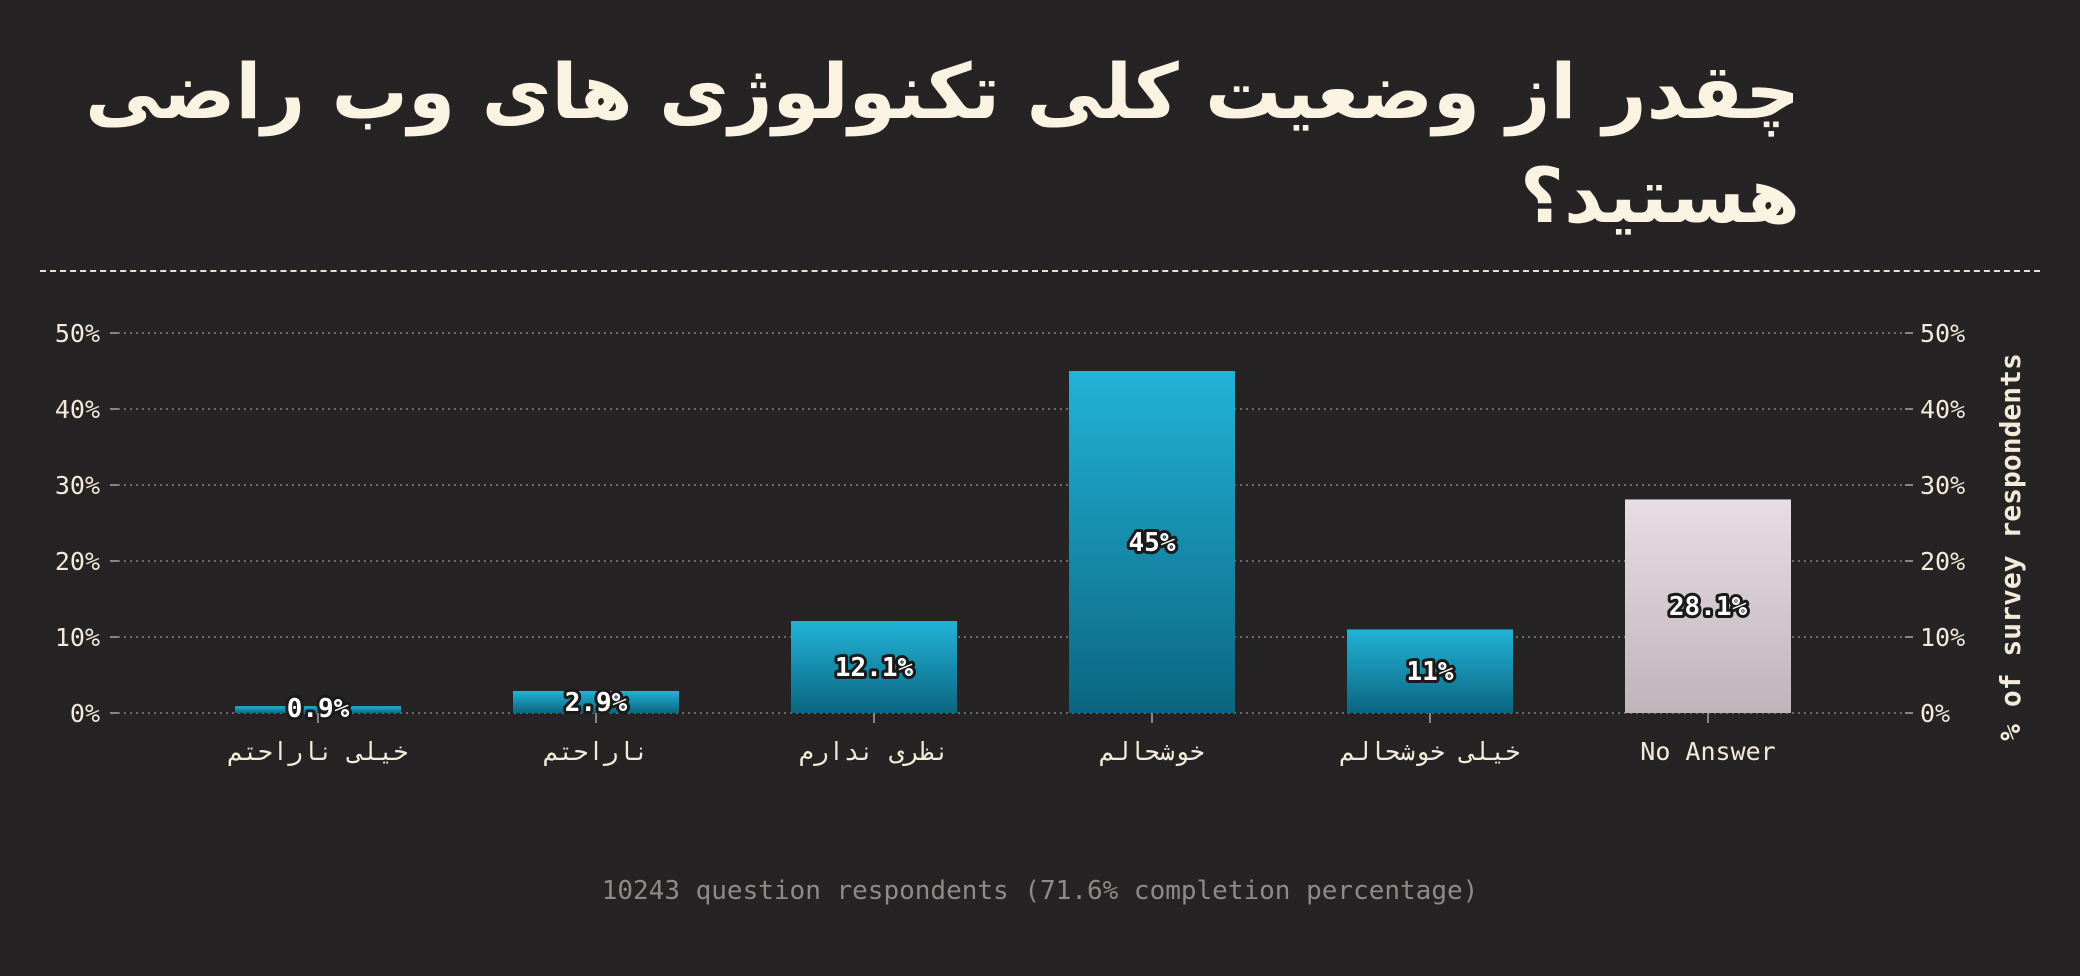 The image size is (2080, 976). I want to click on y-tick-label-left: 10%, so click(77, 637).